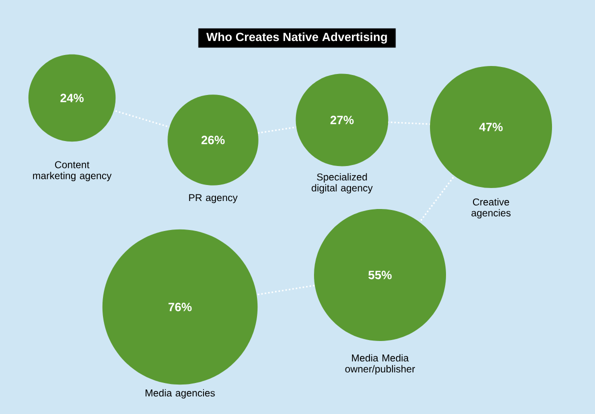 This screenshot has width=595, height=414. What do you see at coordinates (380, 275) in the screenshot?
I see `data-label: 55%` at bounding box center [380, 275].